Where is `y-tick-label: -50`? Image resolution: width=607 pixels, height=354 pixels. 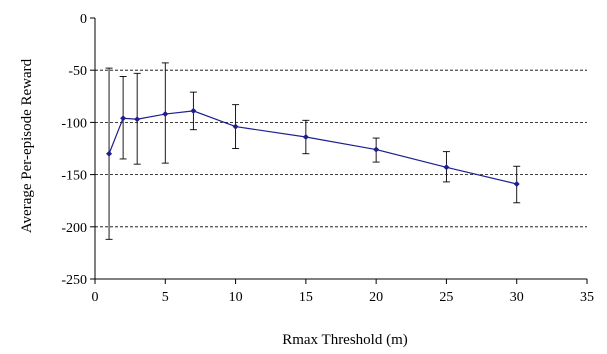 y-tick-label: -50 is located at coordinates (77, 71).